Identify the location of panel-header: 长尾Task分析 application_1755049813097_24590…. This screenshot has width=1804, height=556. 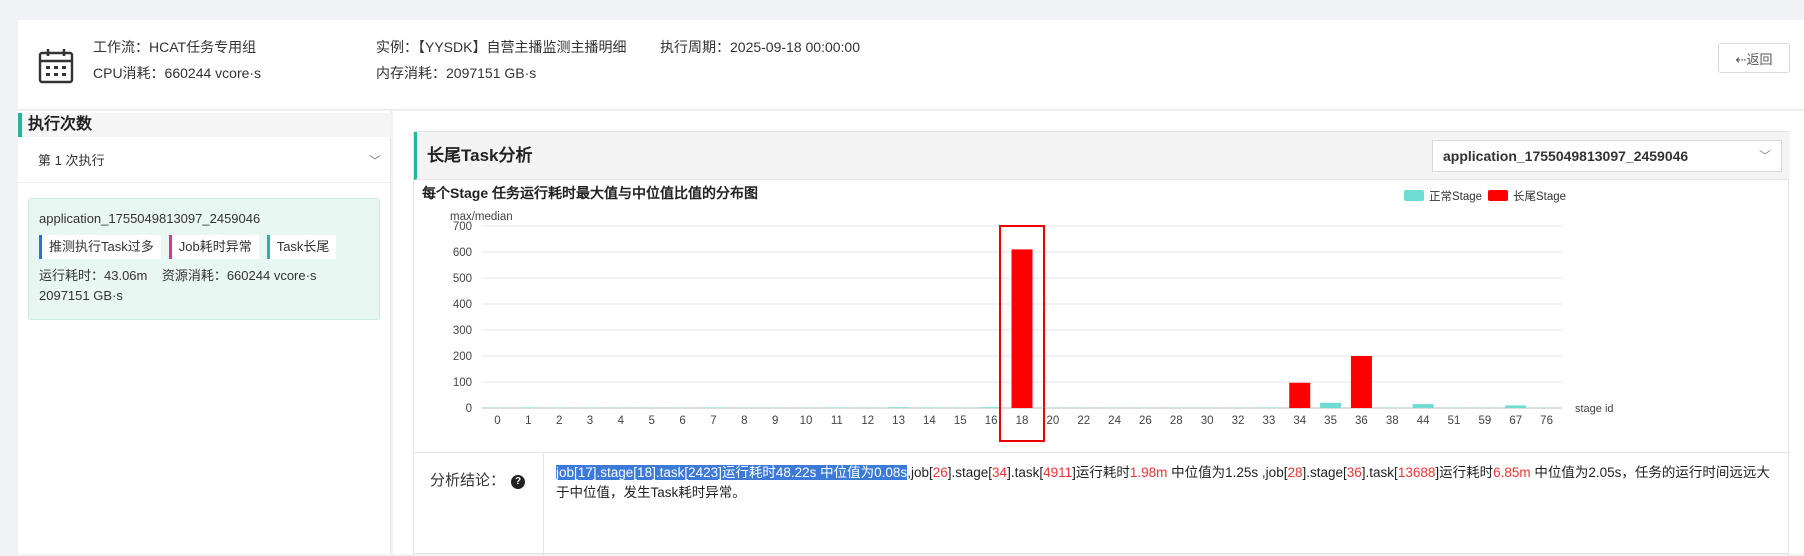
(1102, 156).